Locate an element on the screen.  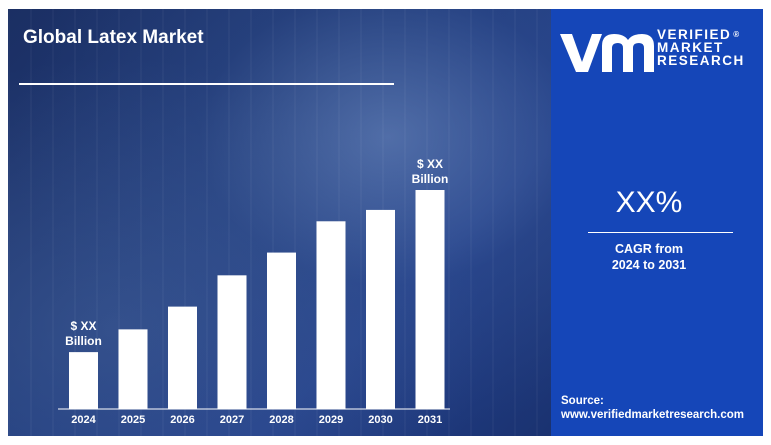
cagr-label: CAGR from 2024 to 2031 is located at coordinates (649, 257).